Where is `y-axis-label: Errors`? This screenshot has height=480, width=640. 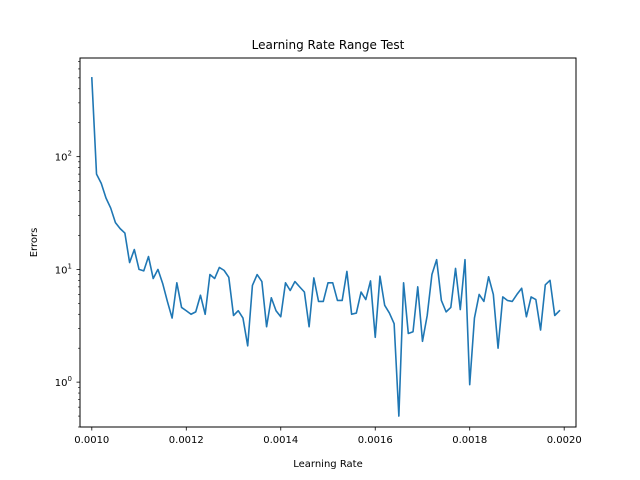
y-axis-label: Errors is located at coordinates (34, 243).